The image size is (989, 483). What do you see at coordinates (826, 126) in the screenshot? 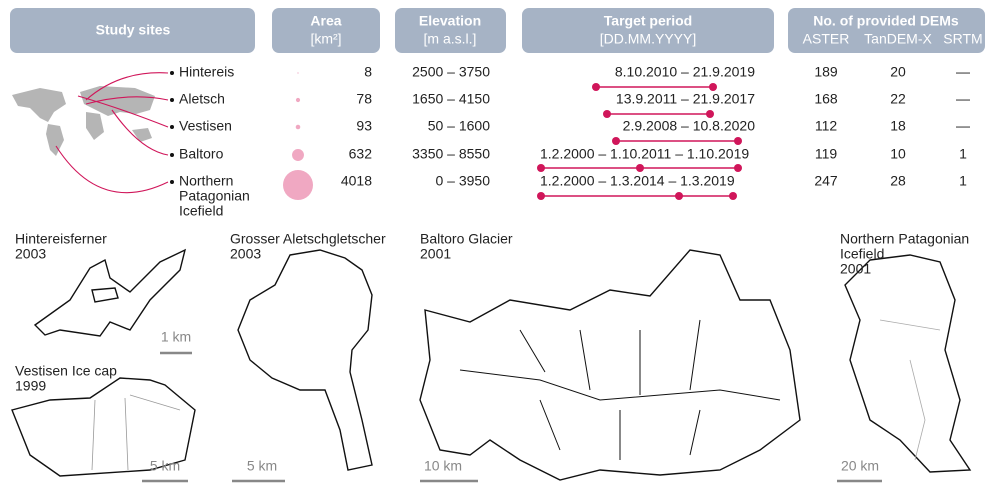
I see `dem-count: 112` at bounding box center [826, 126].